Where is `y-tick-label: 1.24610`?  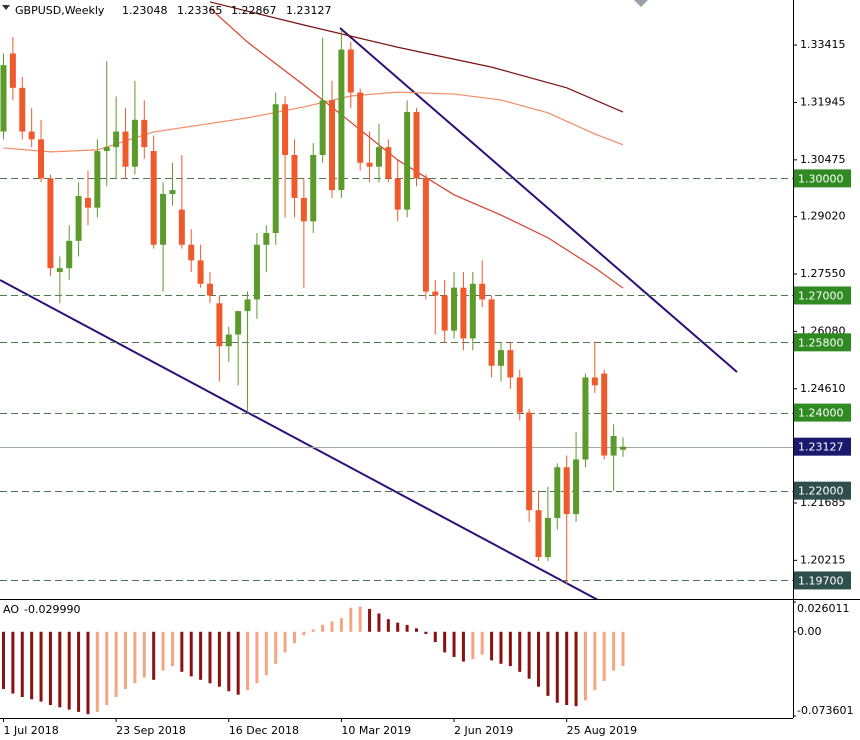 y-tick-label: 1.24610 is located at coordinates (823, 388).